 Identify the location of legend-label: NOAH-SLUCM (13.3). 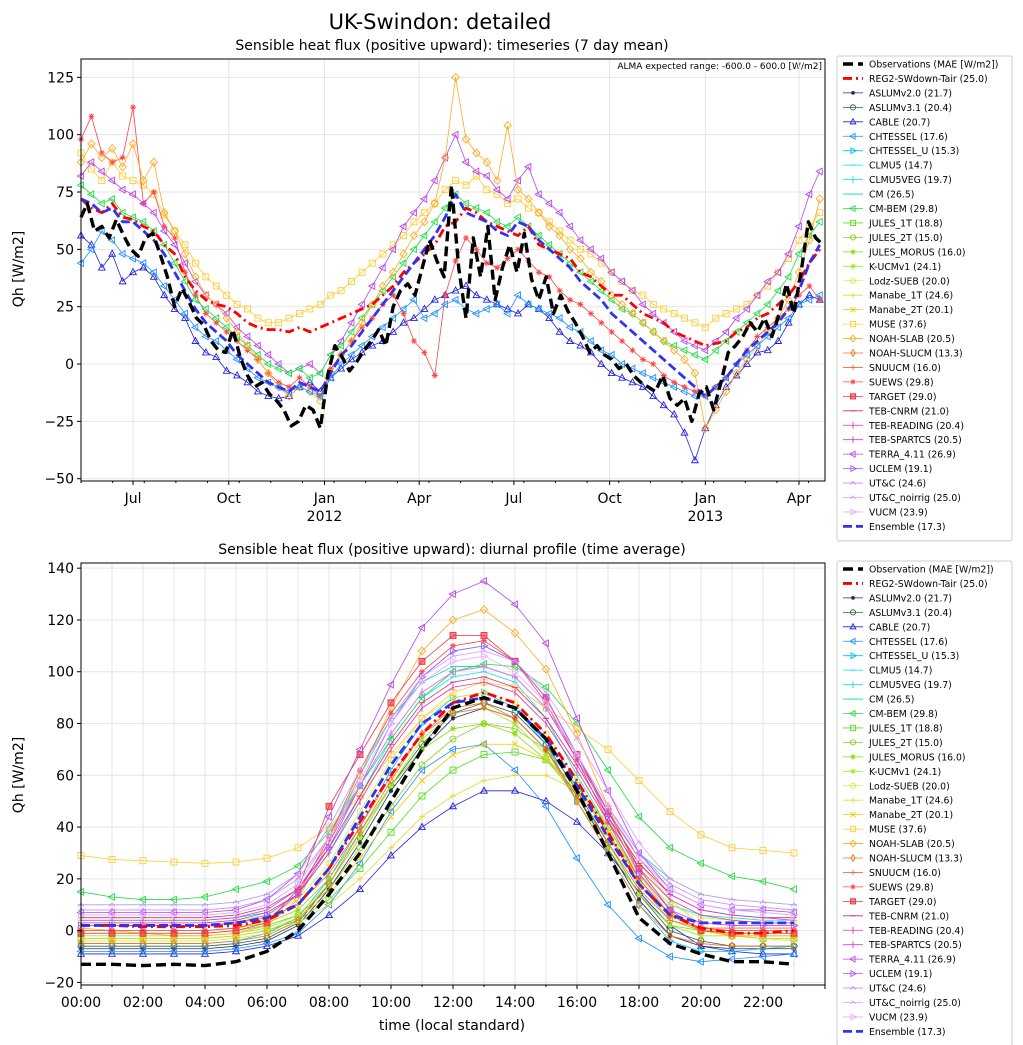
(916, 354).